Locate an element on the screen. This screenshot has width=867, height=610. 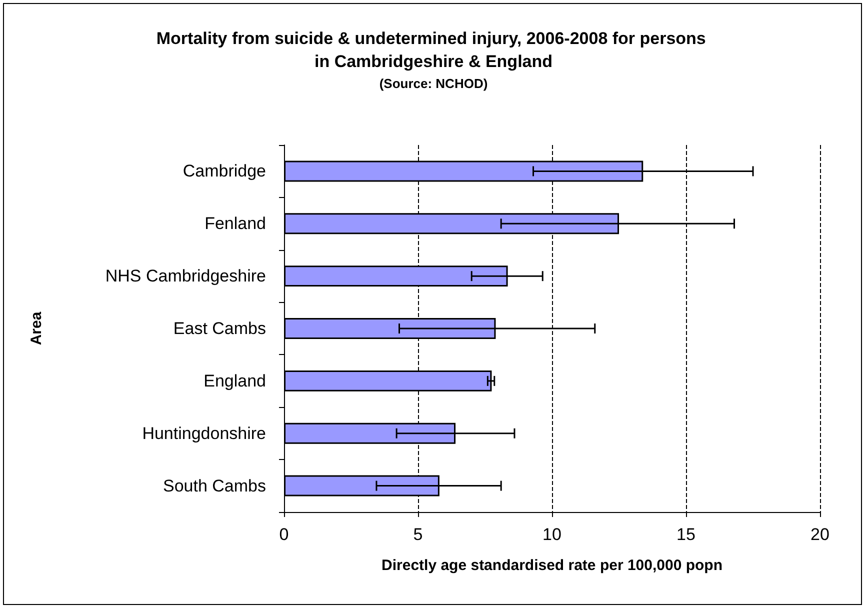
chart-subtitle: (Source: NCHOD) is located at coordinates (433, 83).